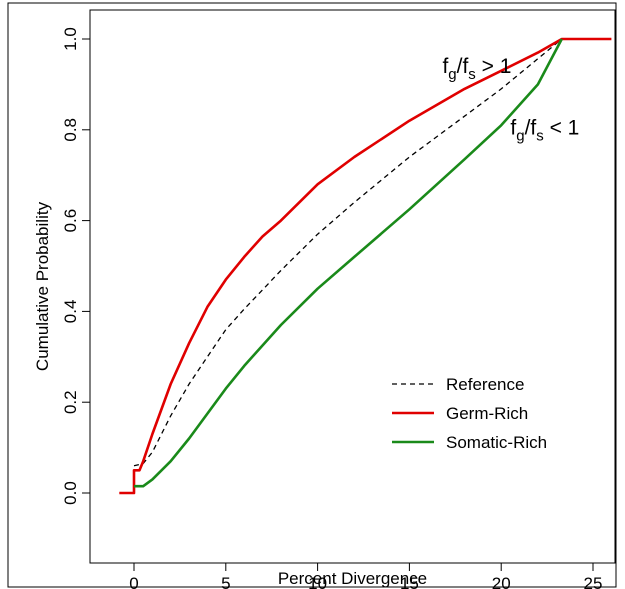 The height and width of the screenshot is (589, 625). Describe the element at coordinates (70, 312) in the screenshot. I see `y-tick-label: 0.4` at that location.